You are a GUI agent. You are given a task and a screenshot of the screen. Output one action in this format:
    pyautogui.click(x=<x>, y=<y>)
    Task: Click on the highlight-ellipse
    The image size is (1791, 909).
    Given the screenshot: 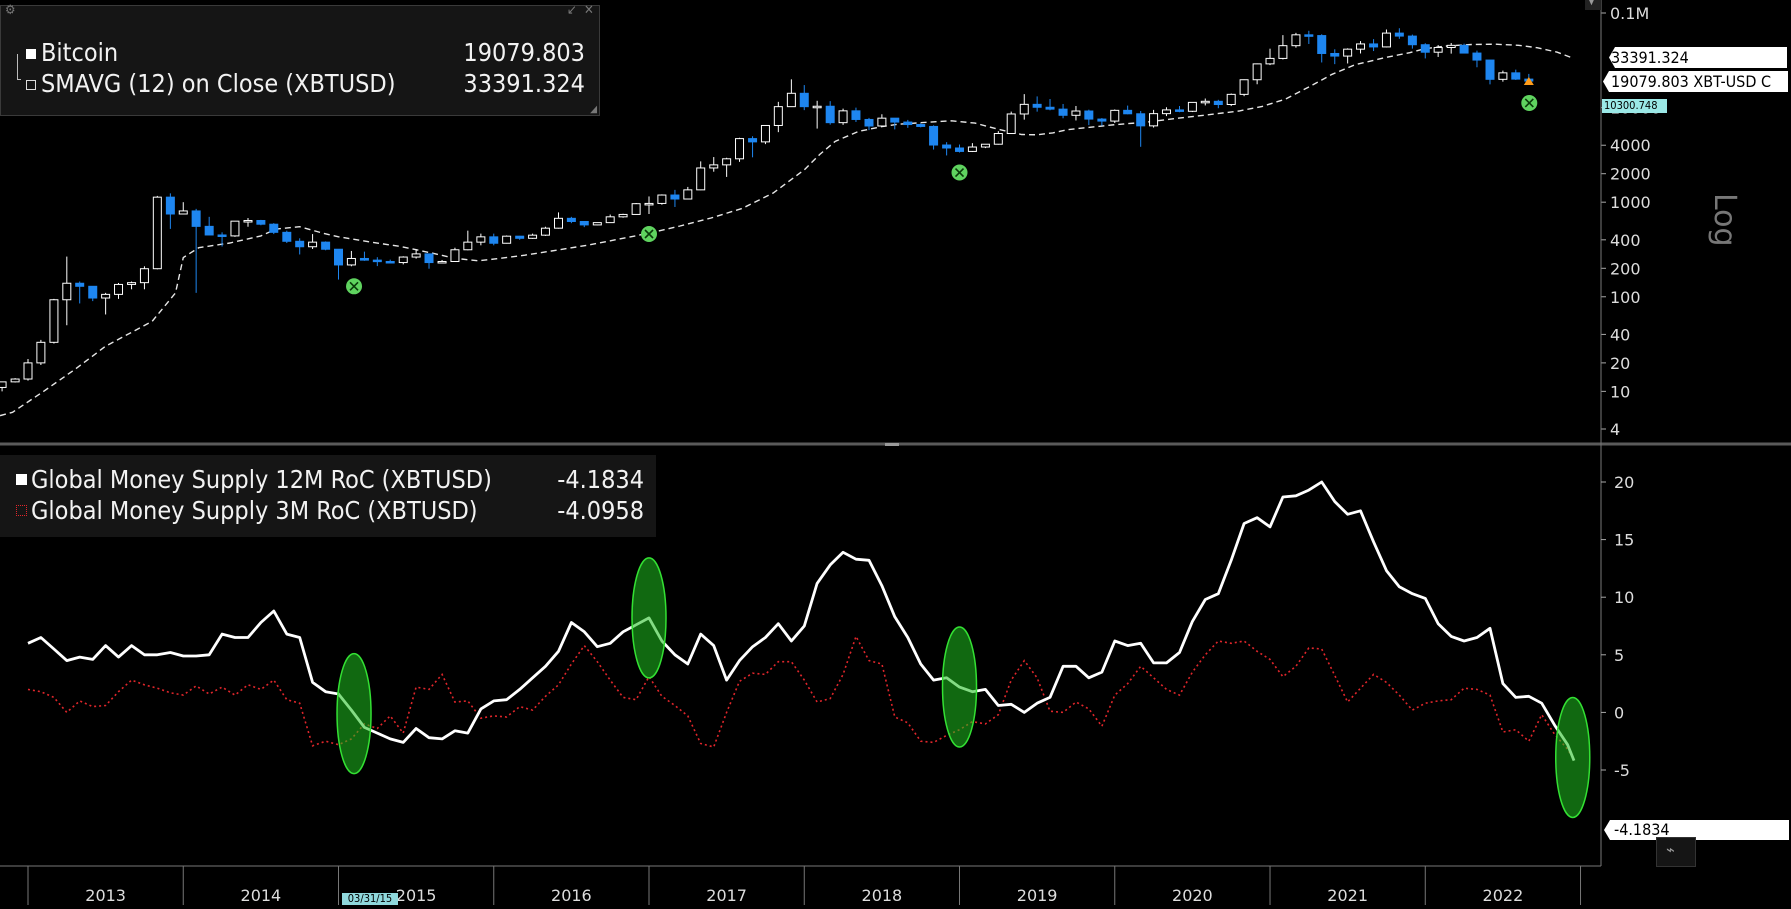 What is the action you would take?
    pyautogui.click(x=354, y=713)
    